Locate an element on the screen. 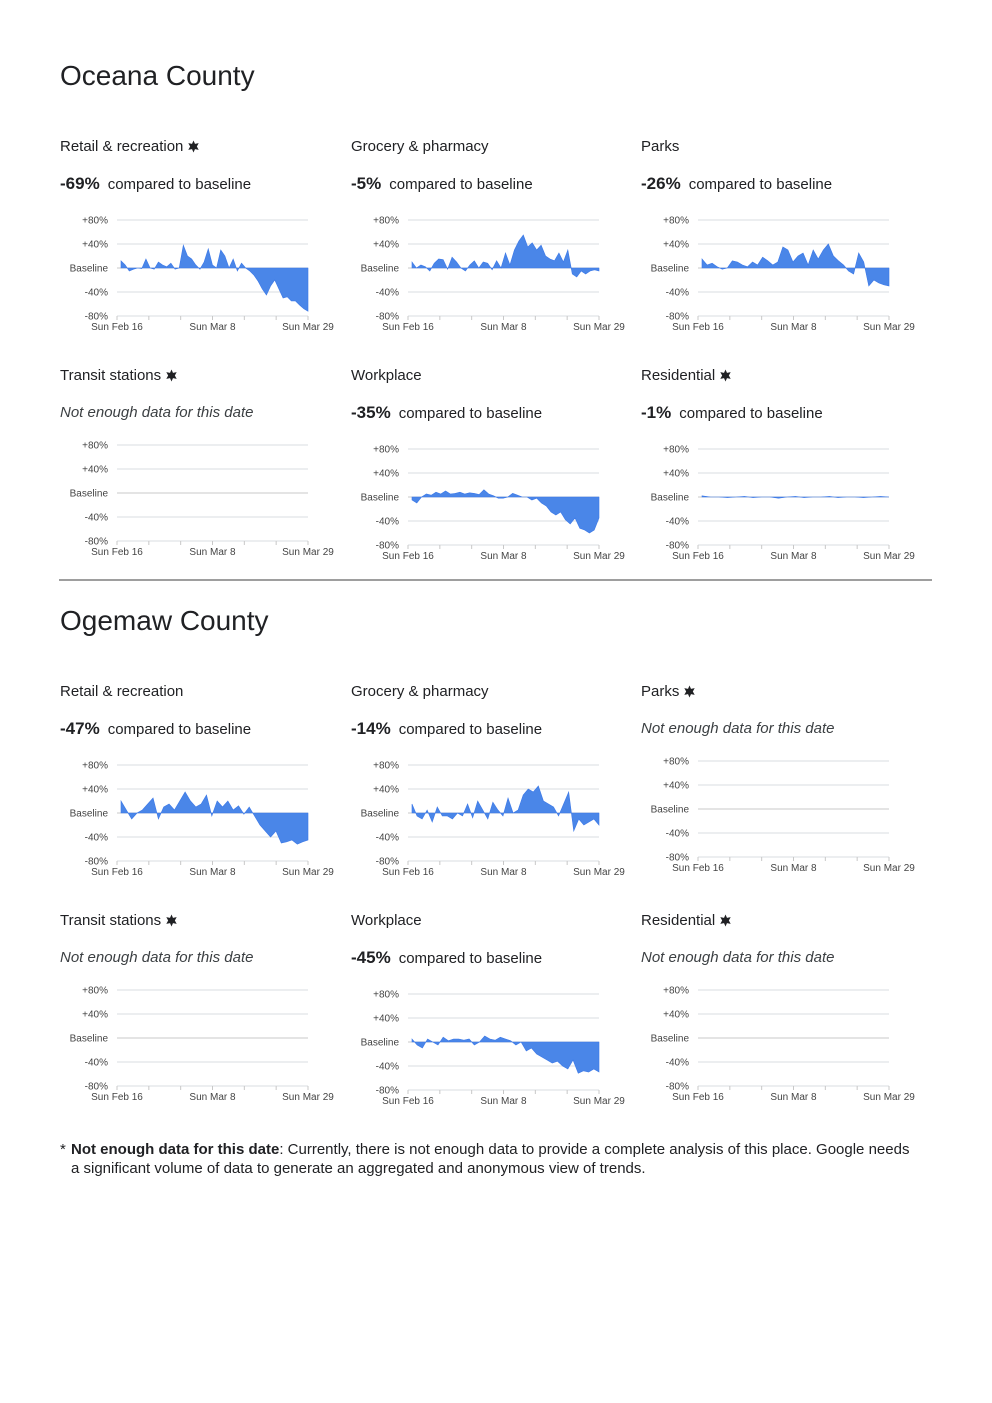 Image resolution: width=992 pixels, height=1403 pixels. percent-value: -1% is located at coordinates (656, 412).